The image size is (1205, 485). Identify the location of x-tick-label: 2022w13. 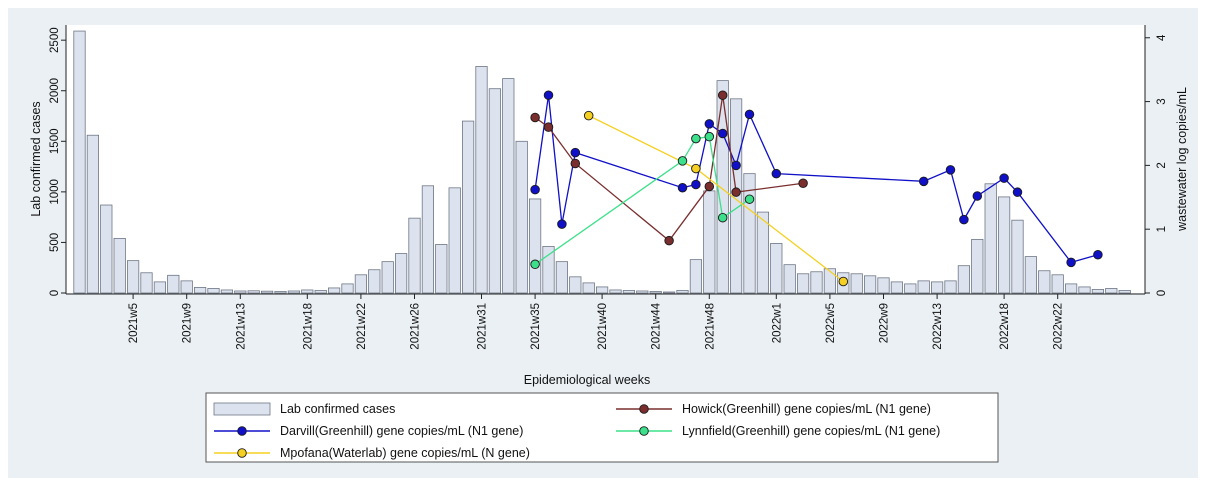
(938, 326).